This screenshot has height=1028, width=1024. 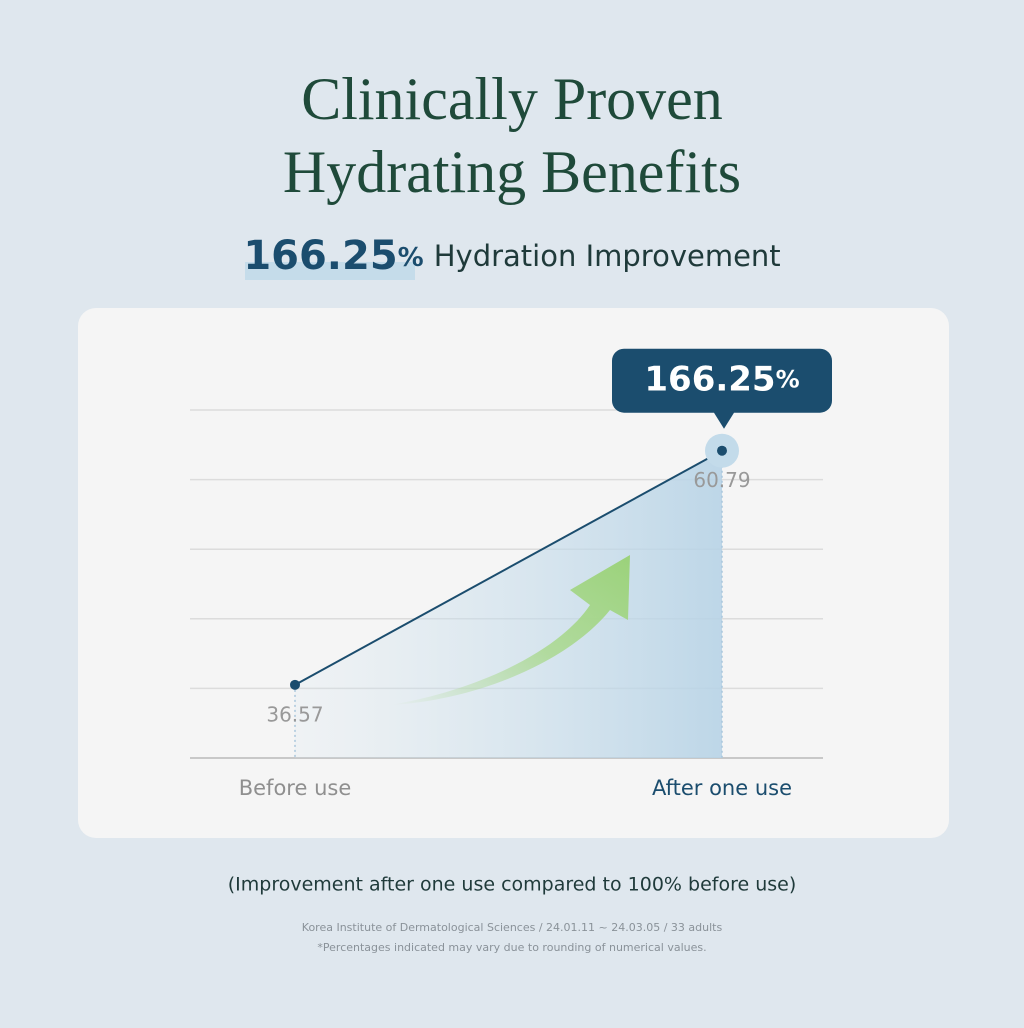 What do you see at coordinates (709, 379) in the screenshot?
I see `callout-value: 166.25` at bounding box center [709, 379].